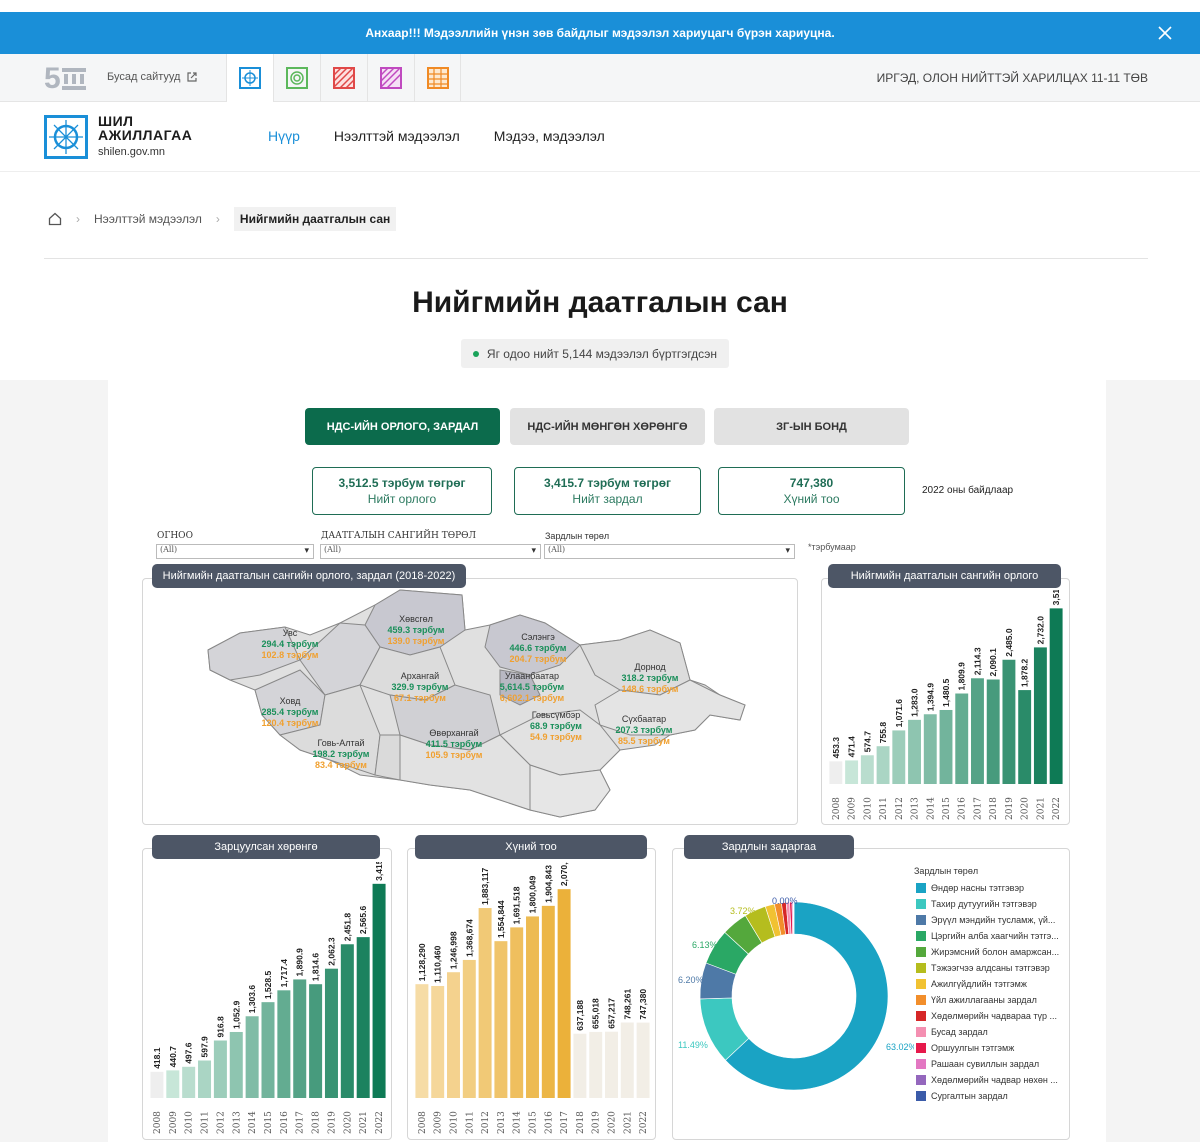  What do you see at coordinates (235, 551) in the screenshot?
I see `filter-date-select: (All)` at bounding box center [235, 551].